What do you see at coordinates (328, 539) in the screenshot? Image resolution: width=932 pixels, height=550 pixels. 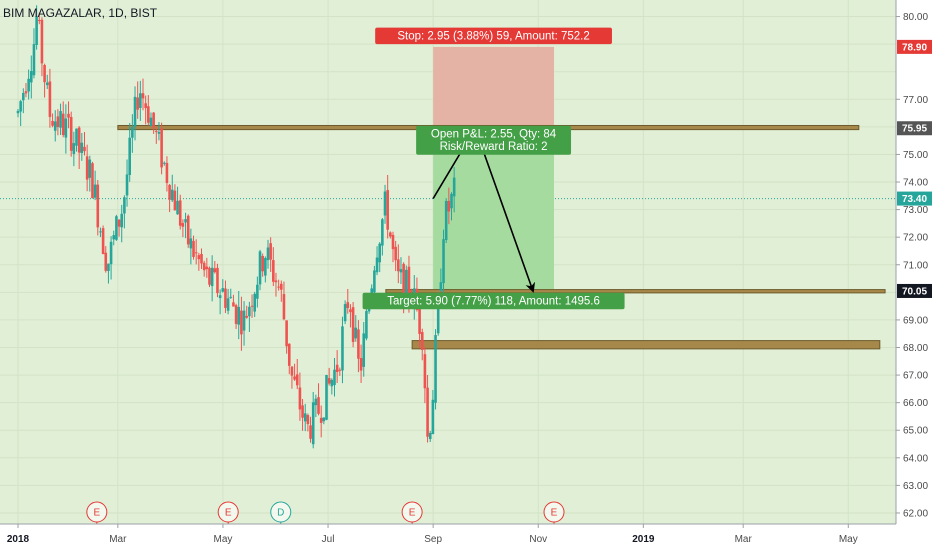 I see `x-tick-label: Jul` at bounding box center [328, 539].